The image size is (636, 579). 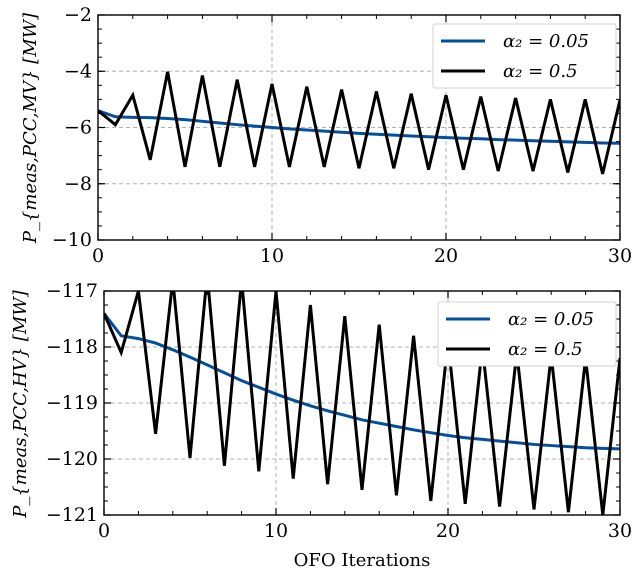 I want to click on bottom-x-tick-label-1: 10, so click(x=276, y=531).